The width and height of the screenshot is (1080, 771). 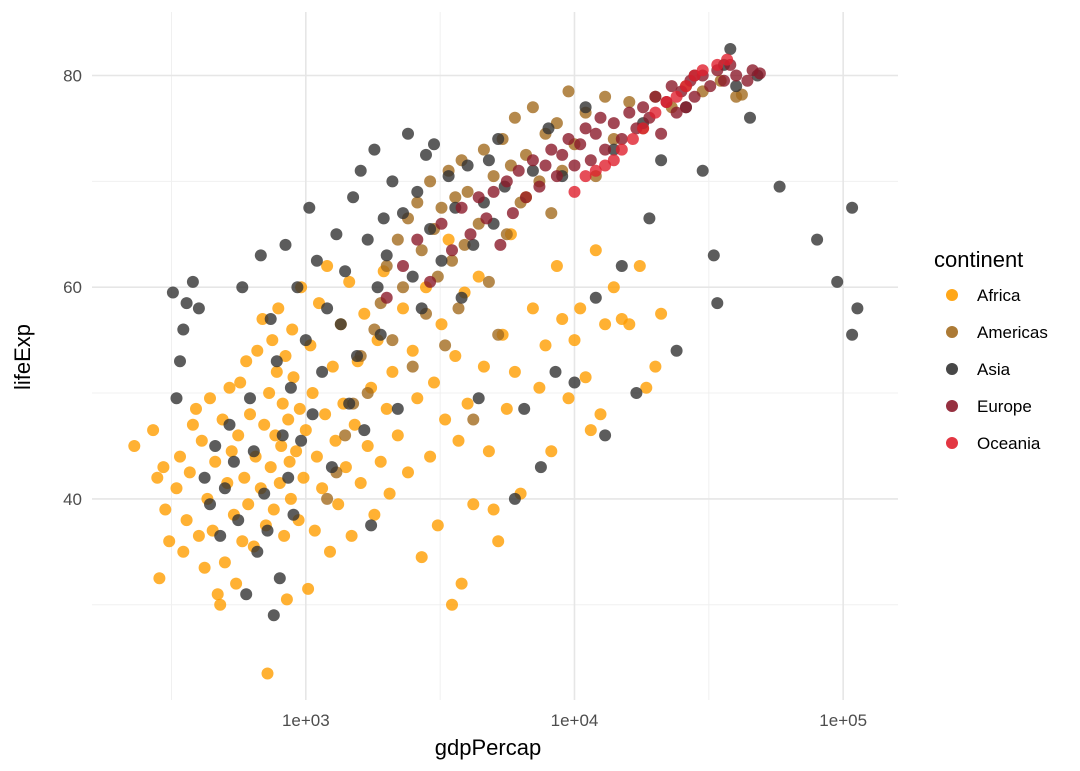 I want to click on y-axis-ticks: 40 60 80, so click(x=72, y=288).